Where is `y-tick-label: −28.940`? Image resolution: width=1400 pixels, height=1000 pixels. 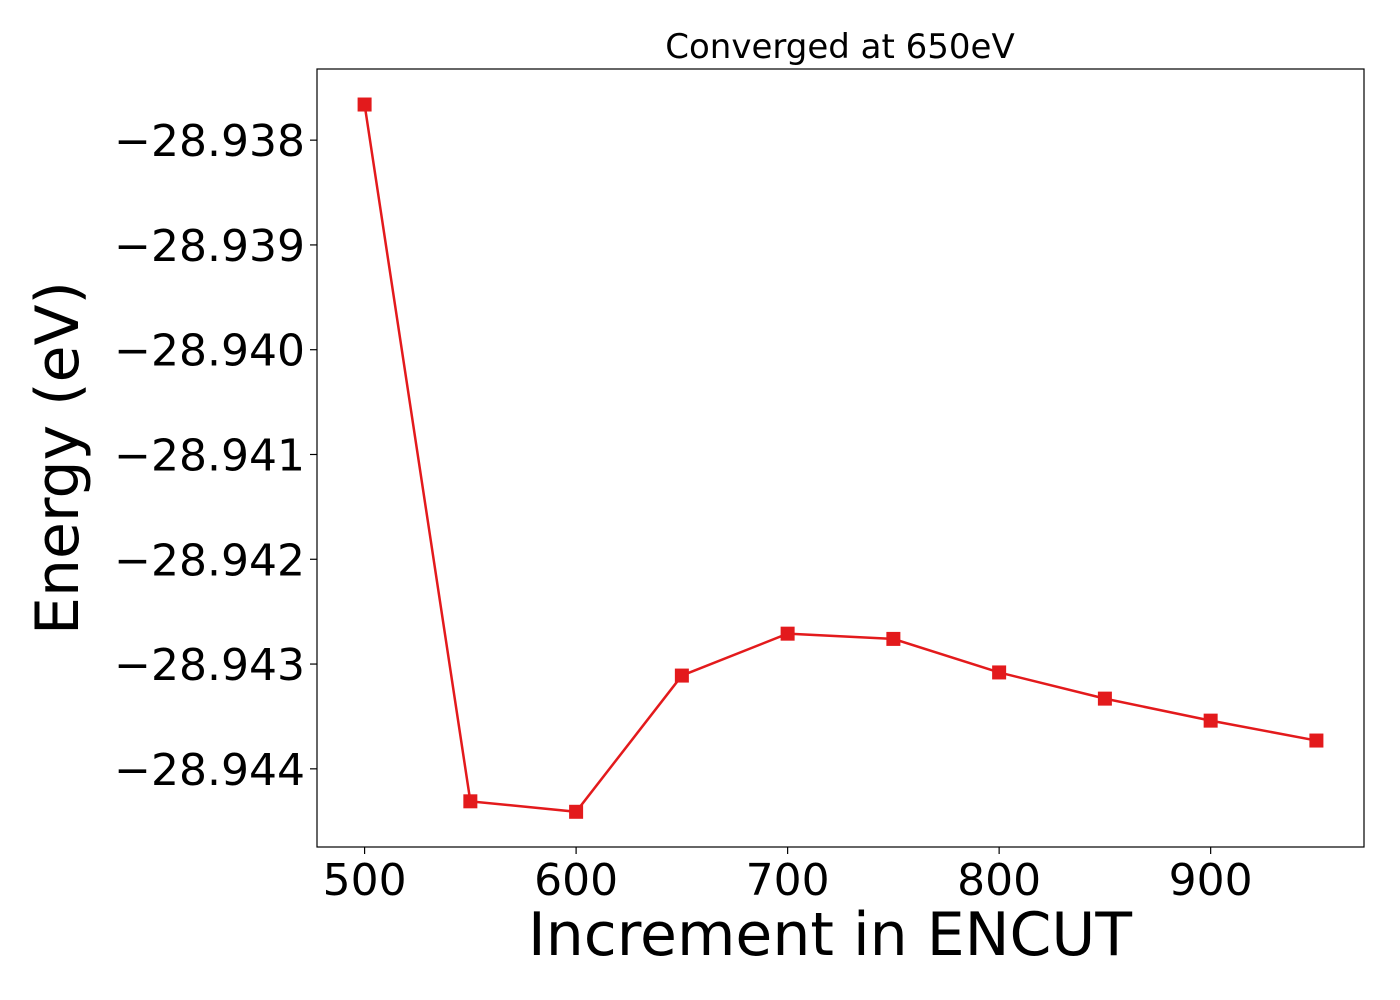 y-tick-label: −28.940 is located at coordinates (209, 351).